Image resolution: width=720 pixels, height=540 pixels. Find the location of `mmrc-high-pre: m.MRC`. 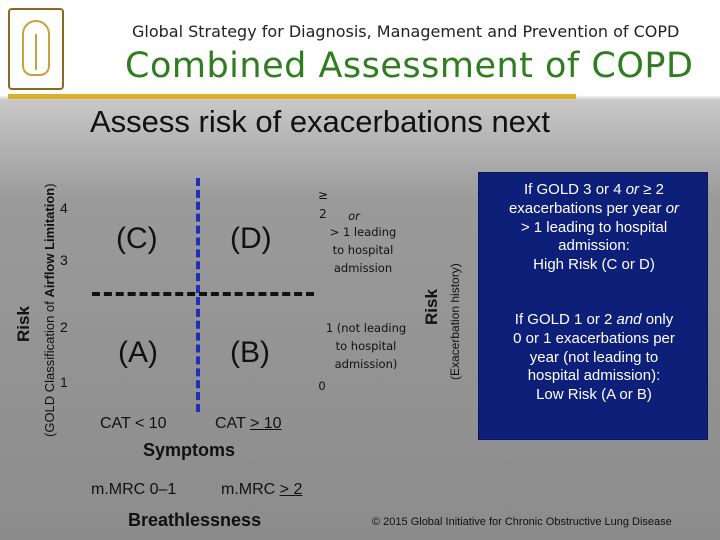

mmrc-high-pre: m.MRC is located at coordinates (250, 489).